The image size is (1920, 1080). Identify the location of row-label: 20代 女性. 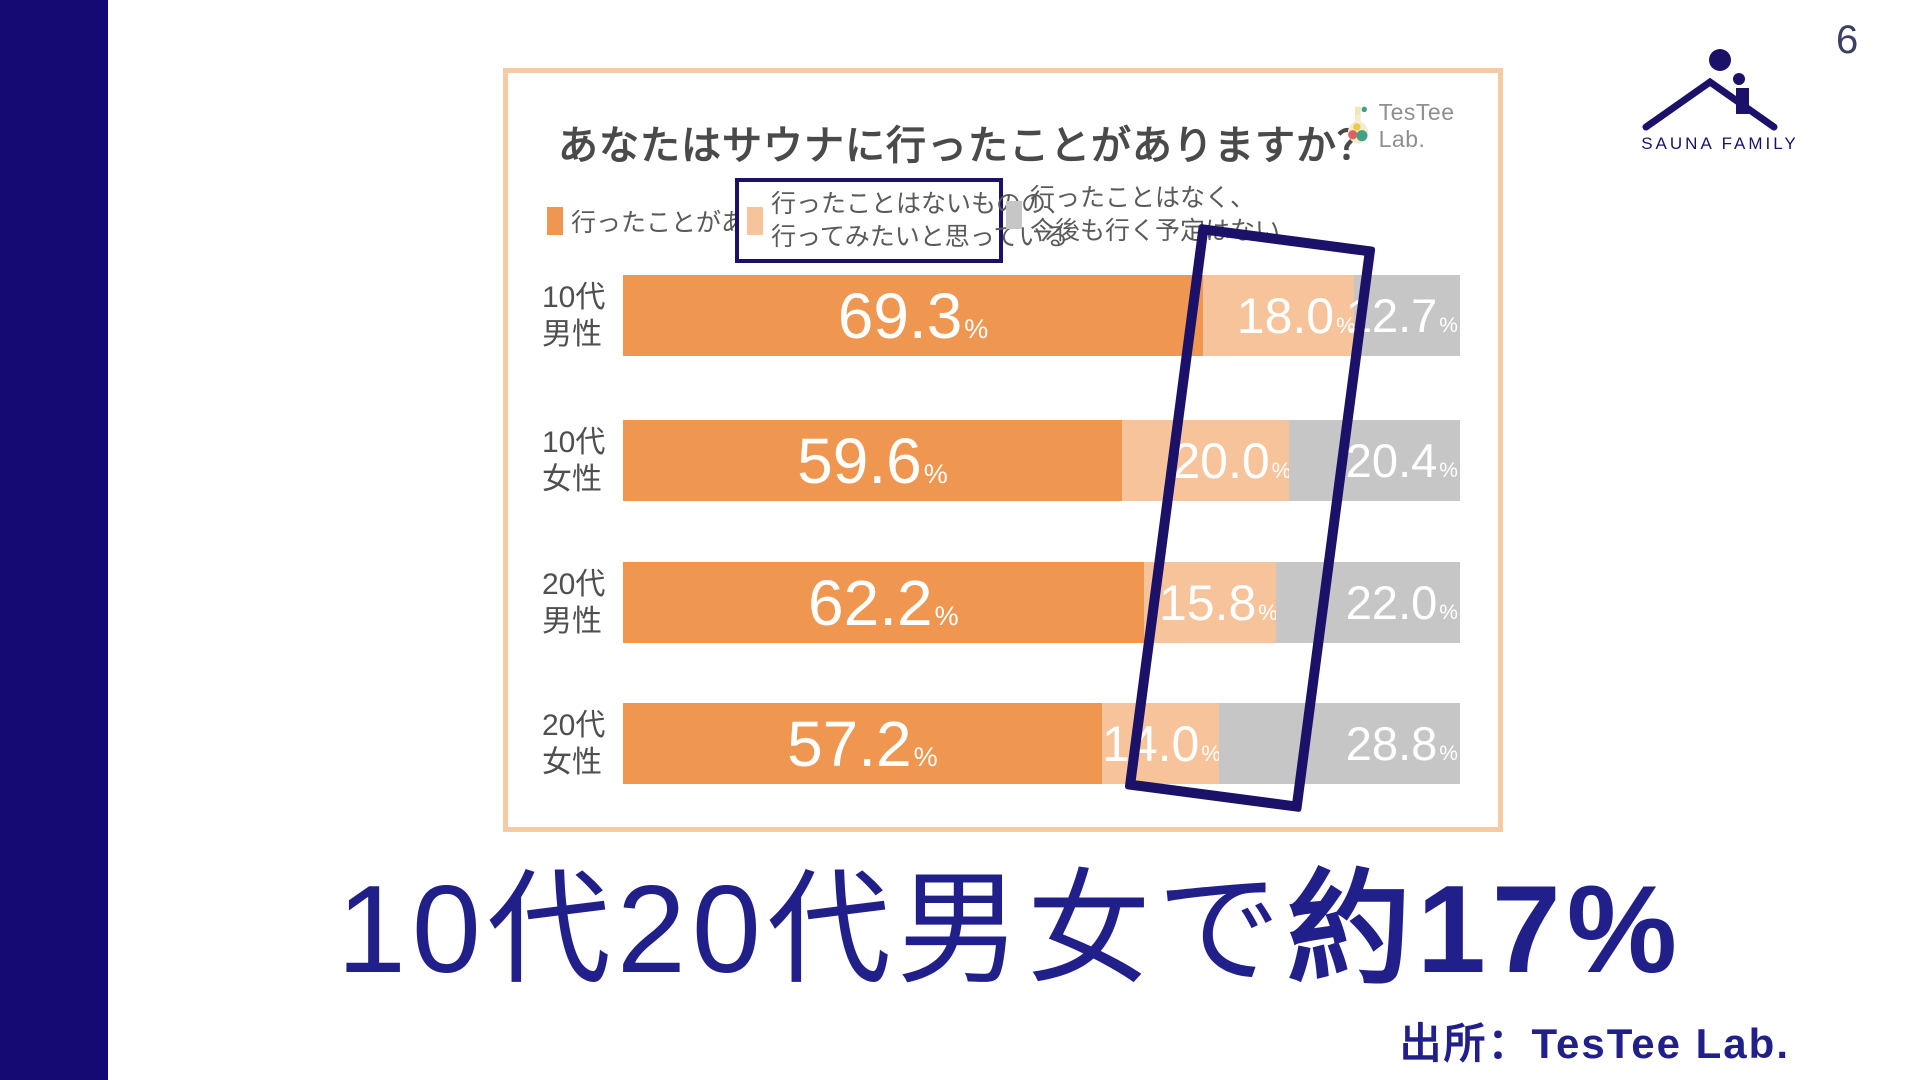
(574, 743).